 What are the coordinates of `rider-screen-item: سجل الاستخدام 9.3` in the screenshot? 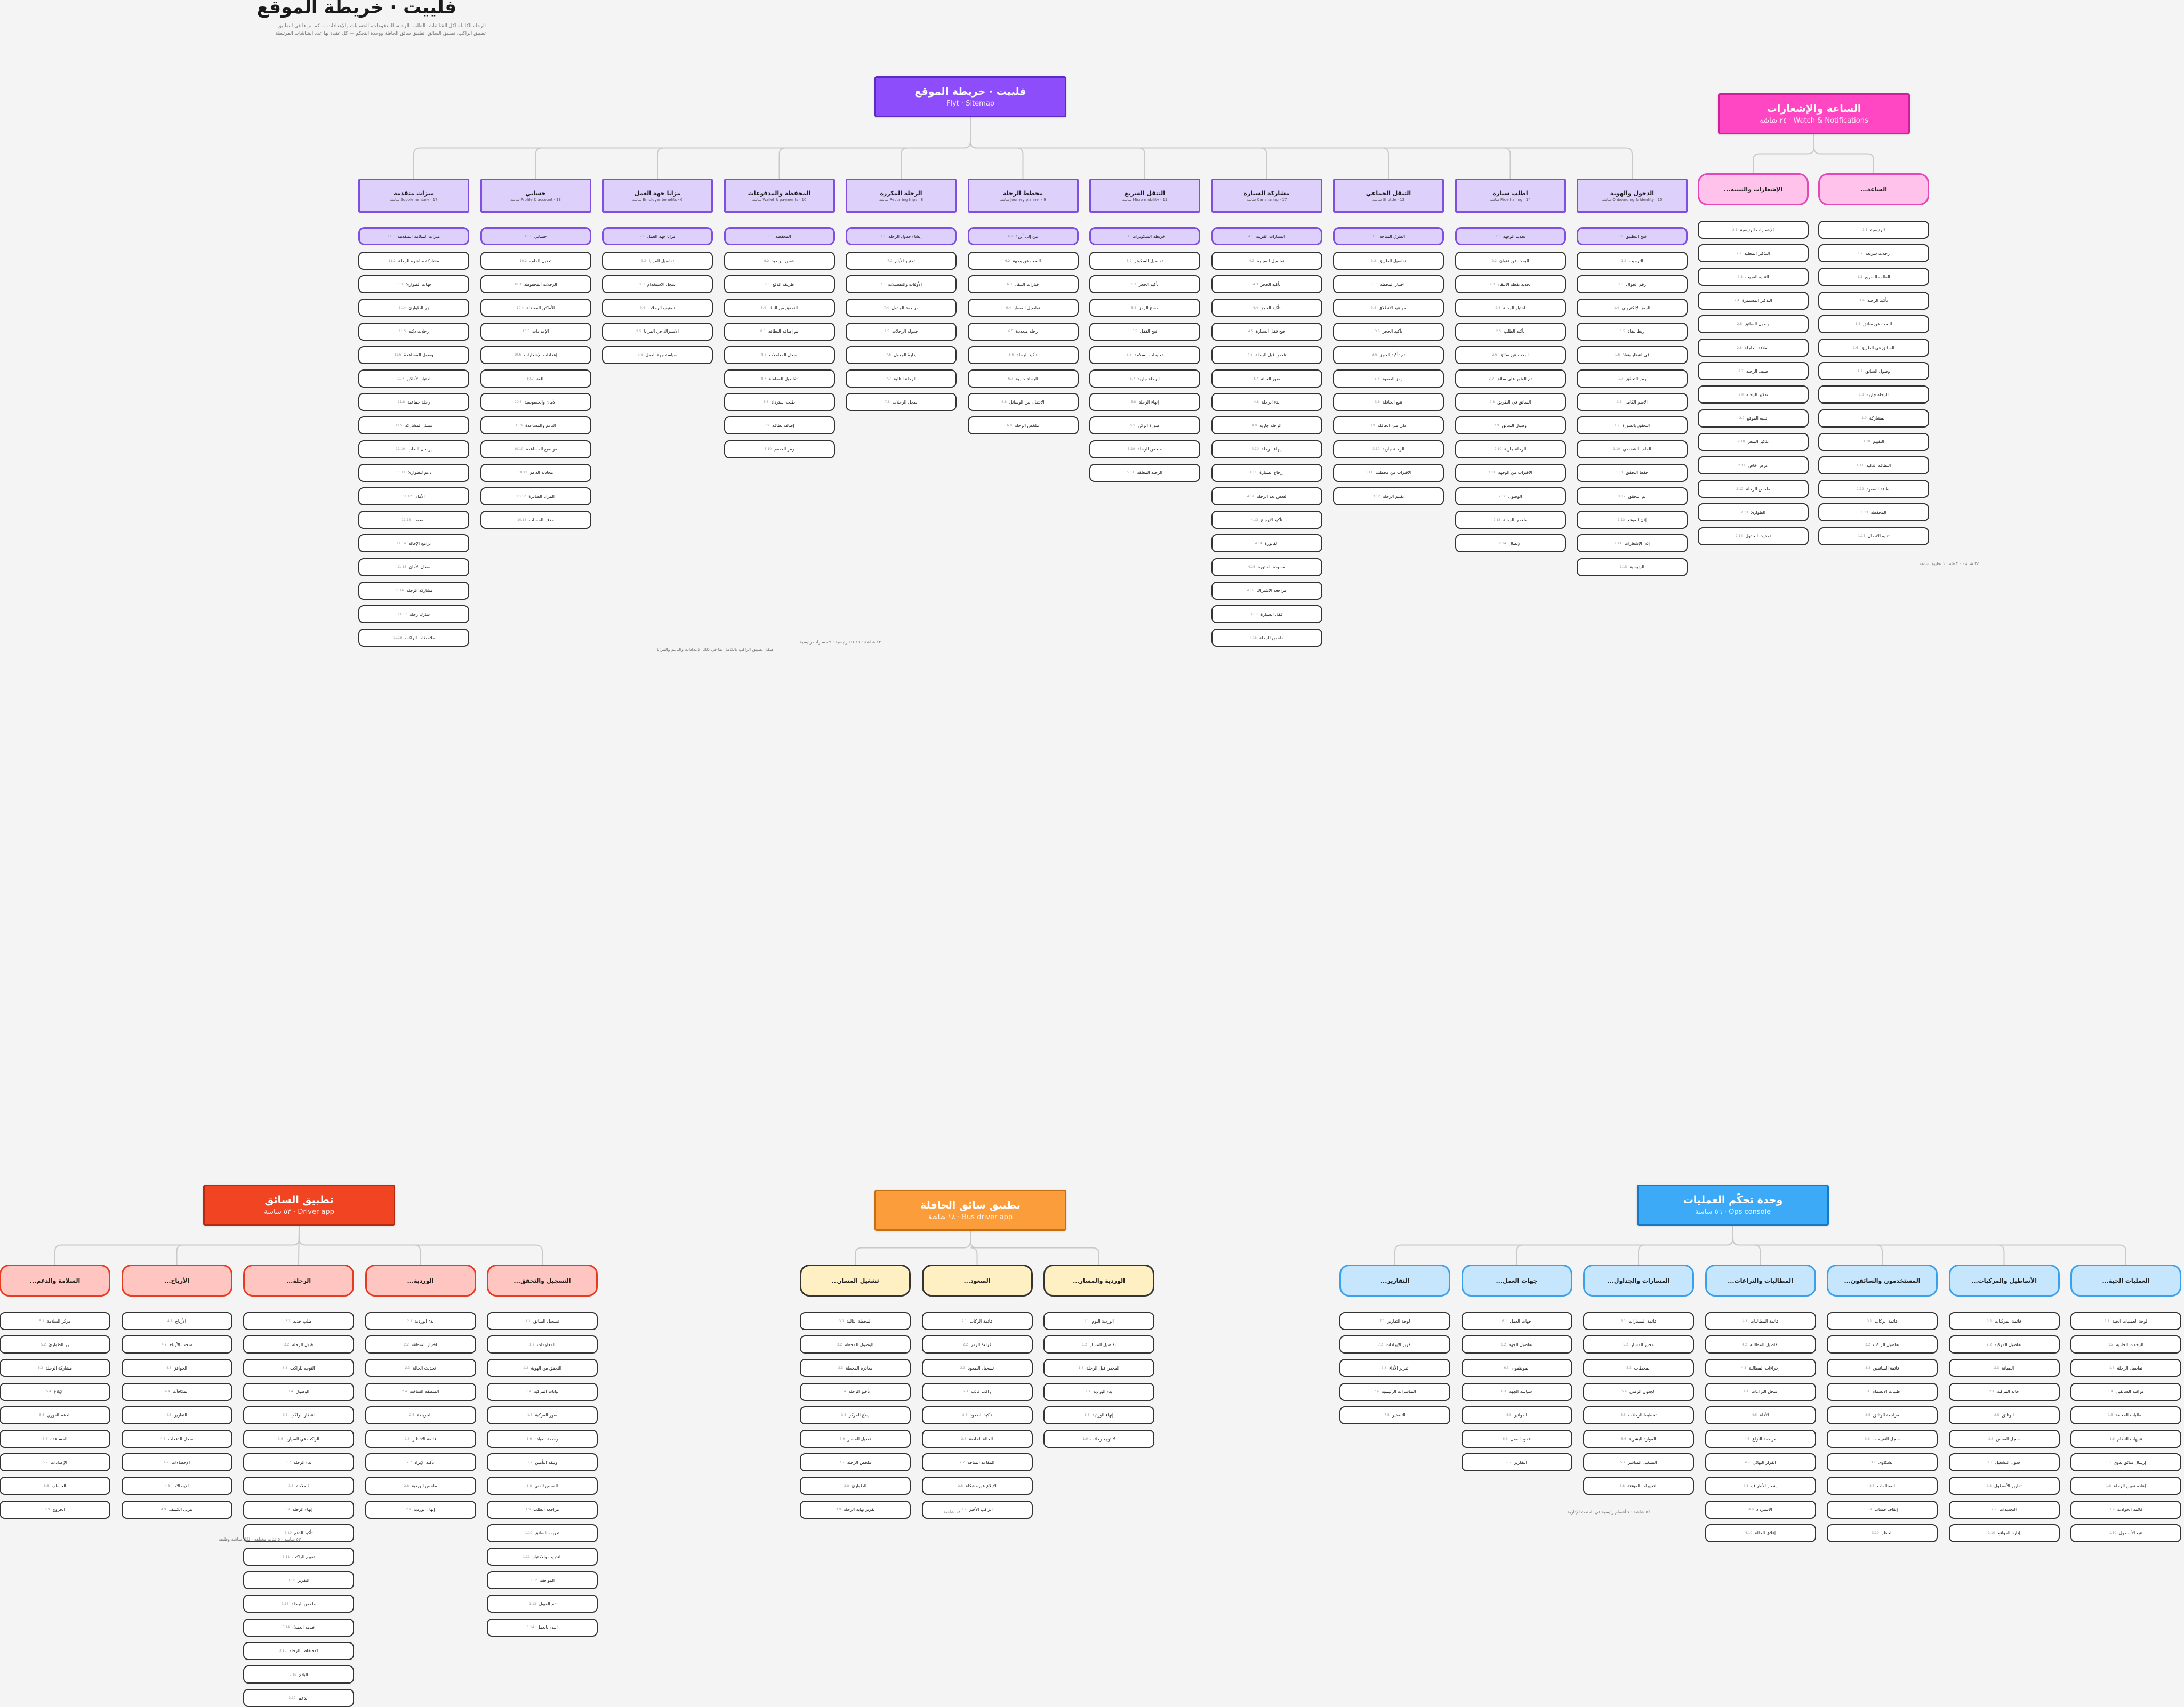 It's located at (657, 284).